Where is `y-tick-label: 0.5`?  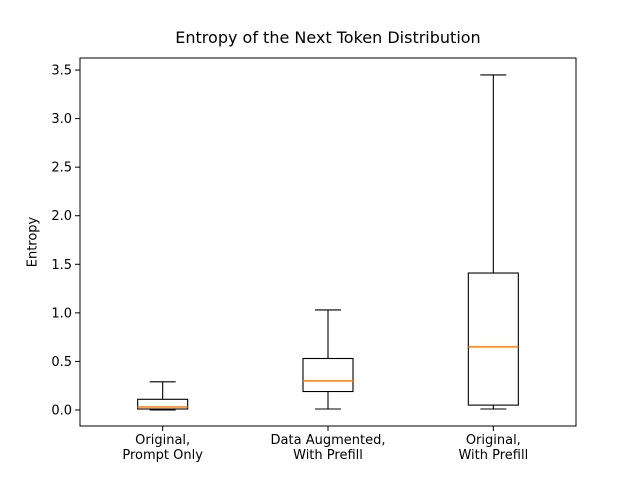
y-tick-label: 0.5 is located at coordinates (61, 362).